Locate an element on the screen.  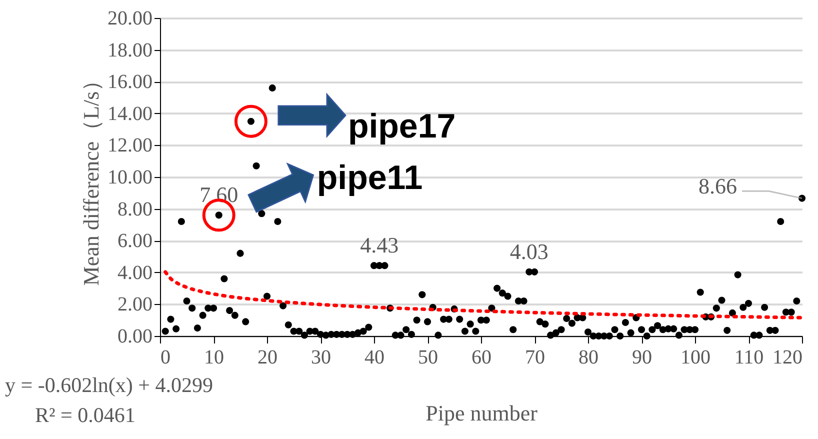
x-tick-label: 20 is located at coordinates (268, 357).